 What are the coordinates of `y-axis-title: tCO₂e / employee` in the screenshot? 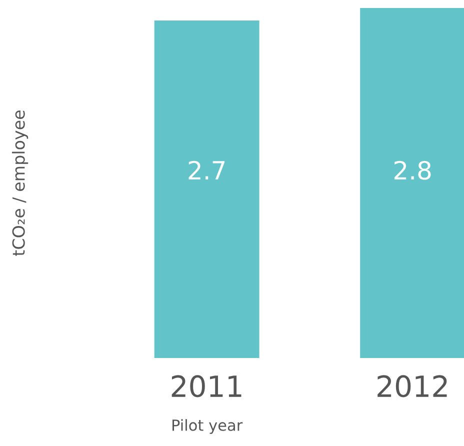 It's located at (20, 183).